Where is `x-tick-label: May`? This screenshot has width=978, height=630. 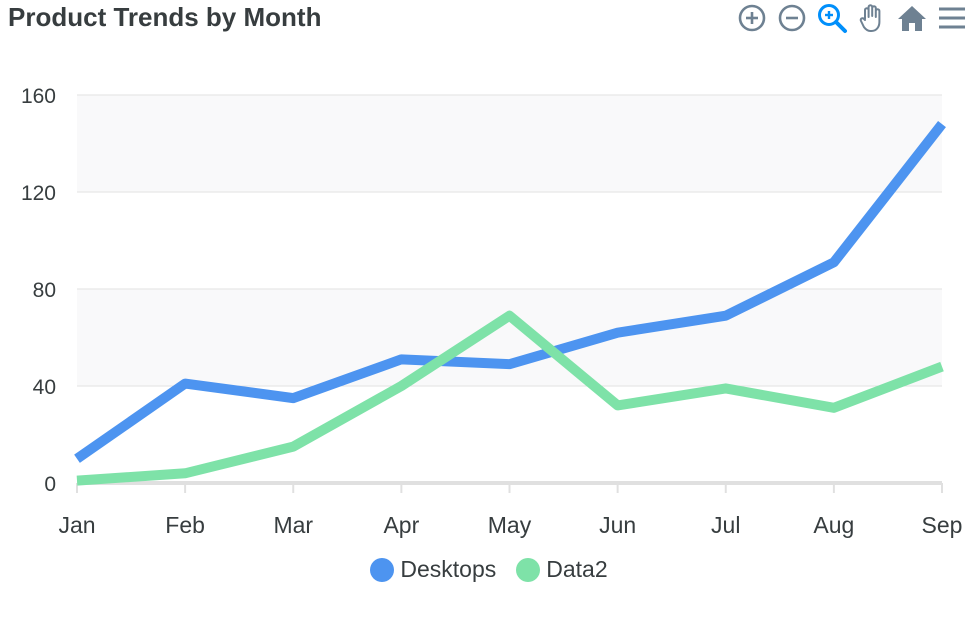
x-tick-label: May is located at coordinates (510, 525).